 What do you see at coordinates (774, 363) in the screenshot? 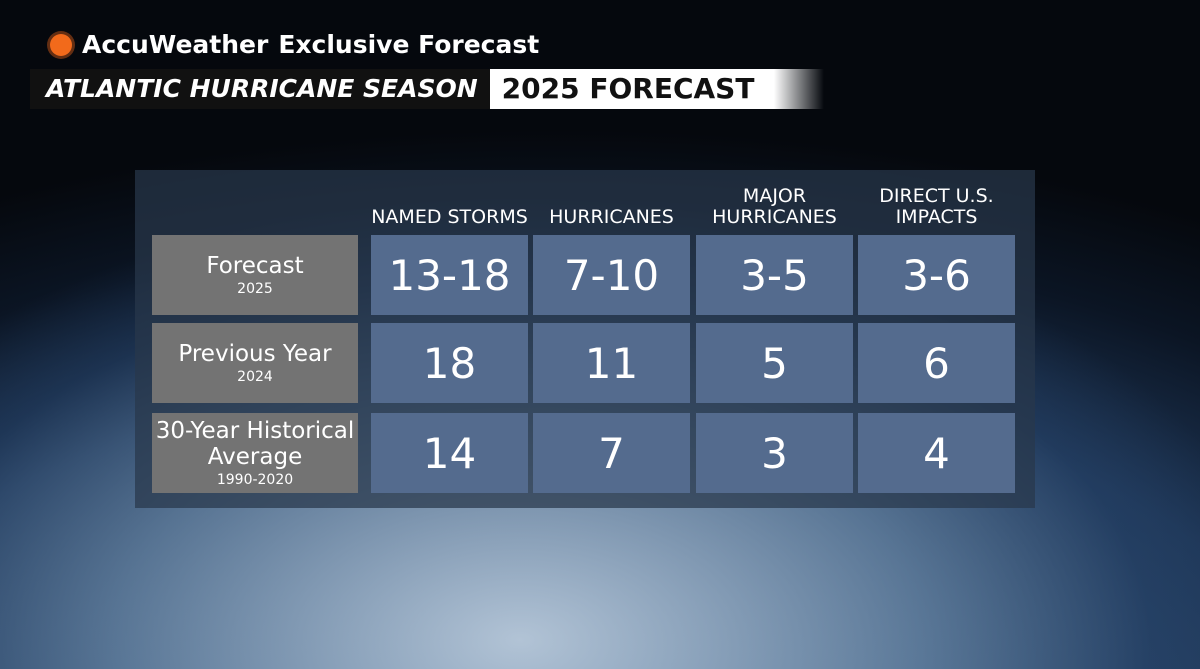
I see `value-cell: 5` at bounding box center [774, 363].